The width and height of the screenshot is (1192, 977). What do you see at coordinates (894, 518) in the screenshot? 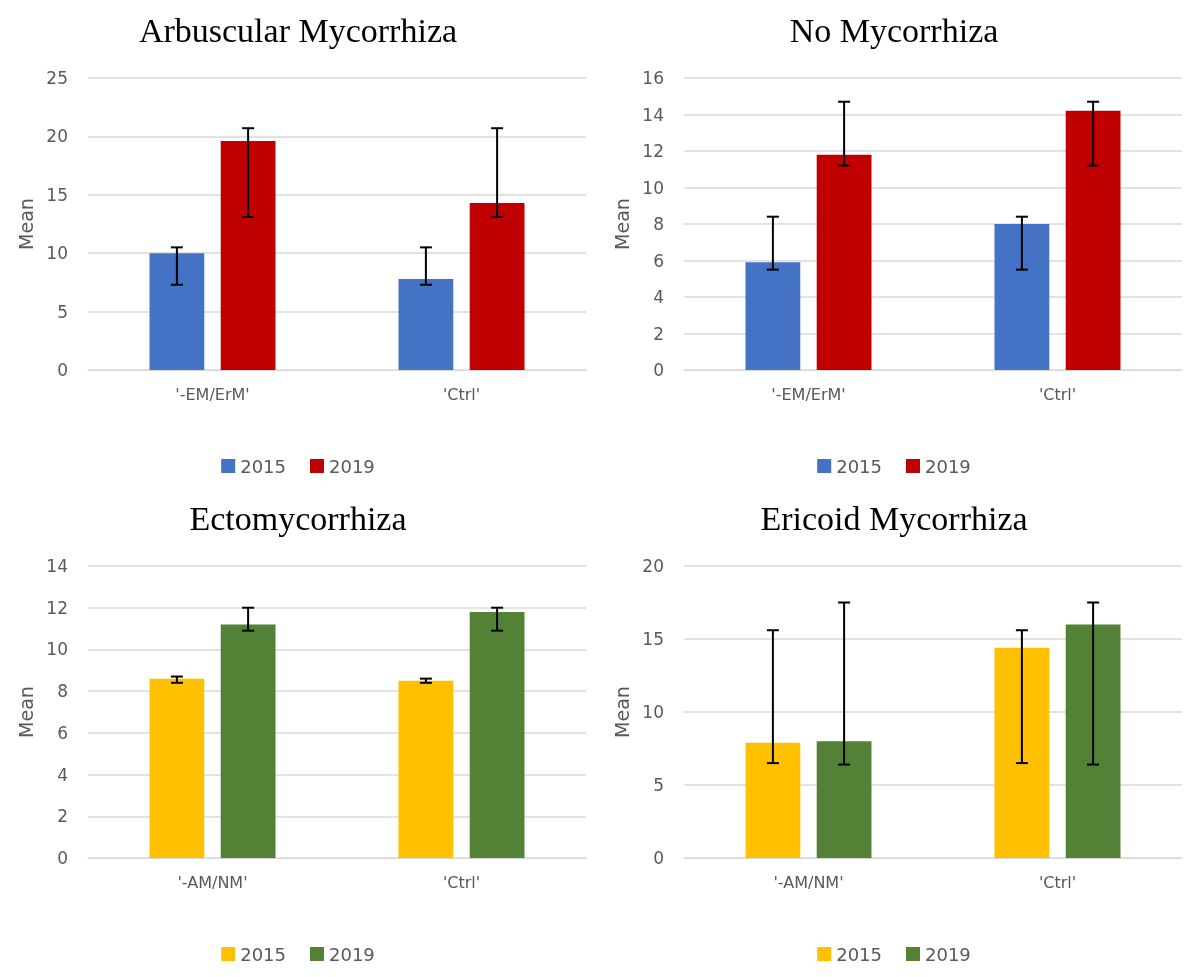
I see `chart-title: Ericoid Mycorrhiza` at bounding box center [894, 518].